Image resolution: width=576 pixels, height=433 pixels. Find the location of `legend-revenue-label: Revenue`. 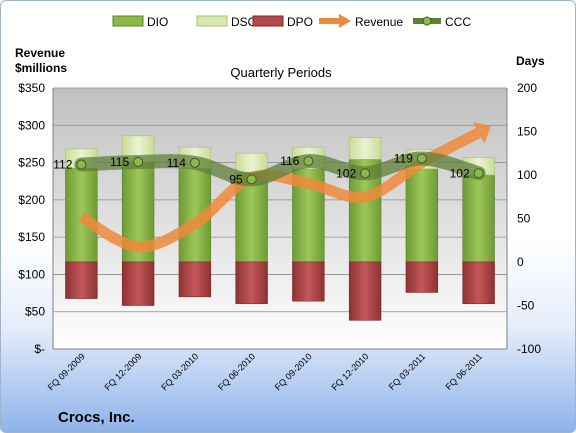

legend-revenue-label: Revenue is located at coordinates (379, 22).